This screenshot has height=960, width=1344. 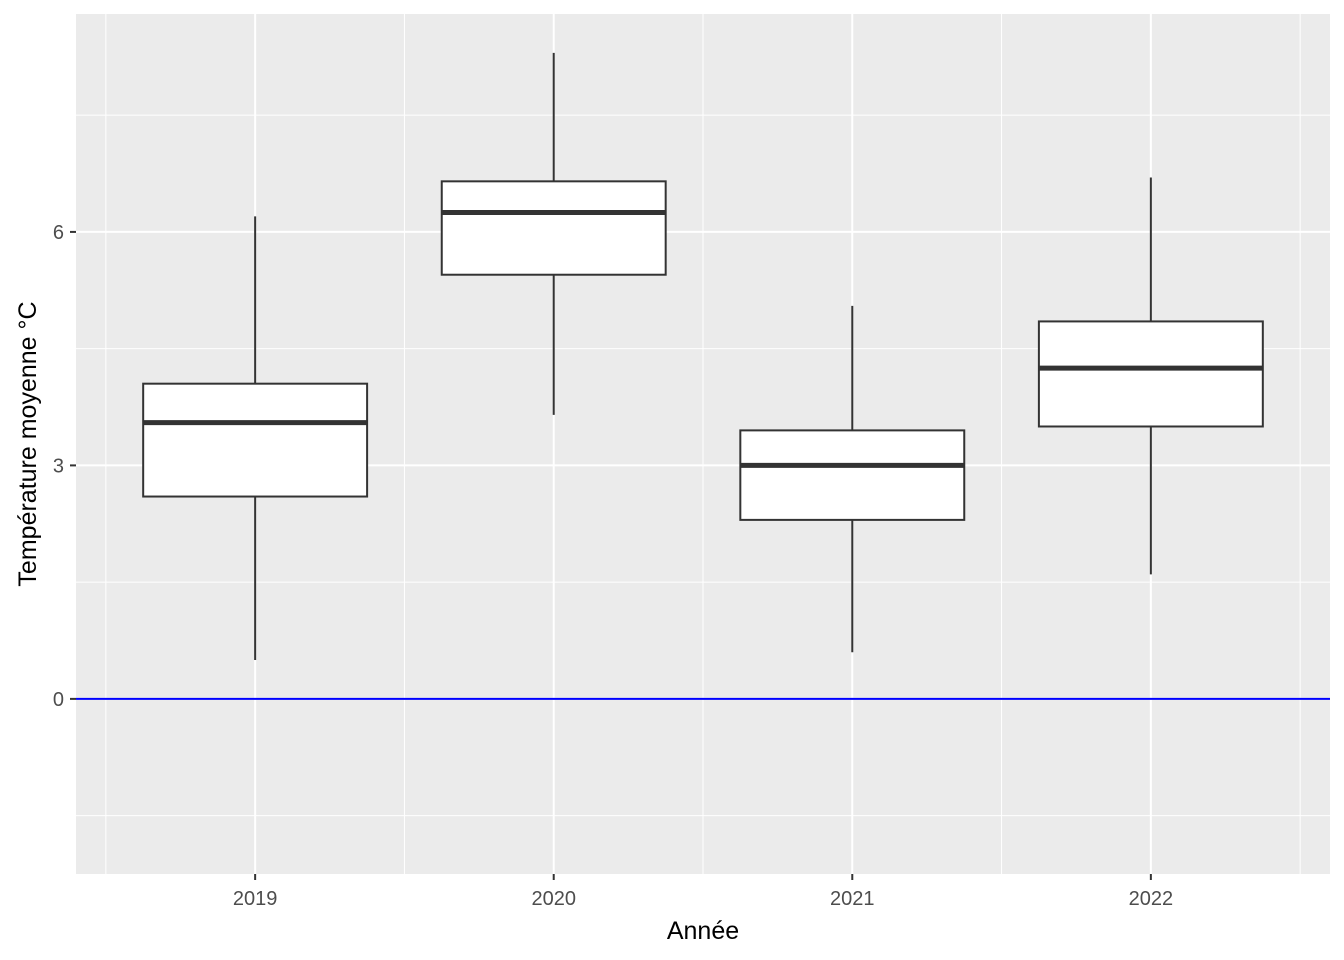 What do you see at coordinates (255, 899) in the screenshot?
I see `x-tick-label: 2019` at bounding box center [255, 899].